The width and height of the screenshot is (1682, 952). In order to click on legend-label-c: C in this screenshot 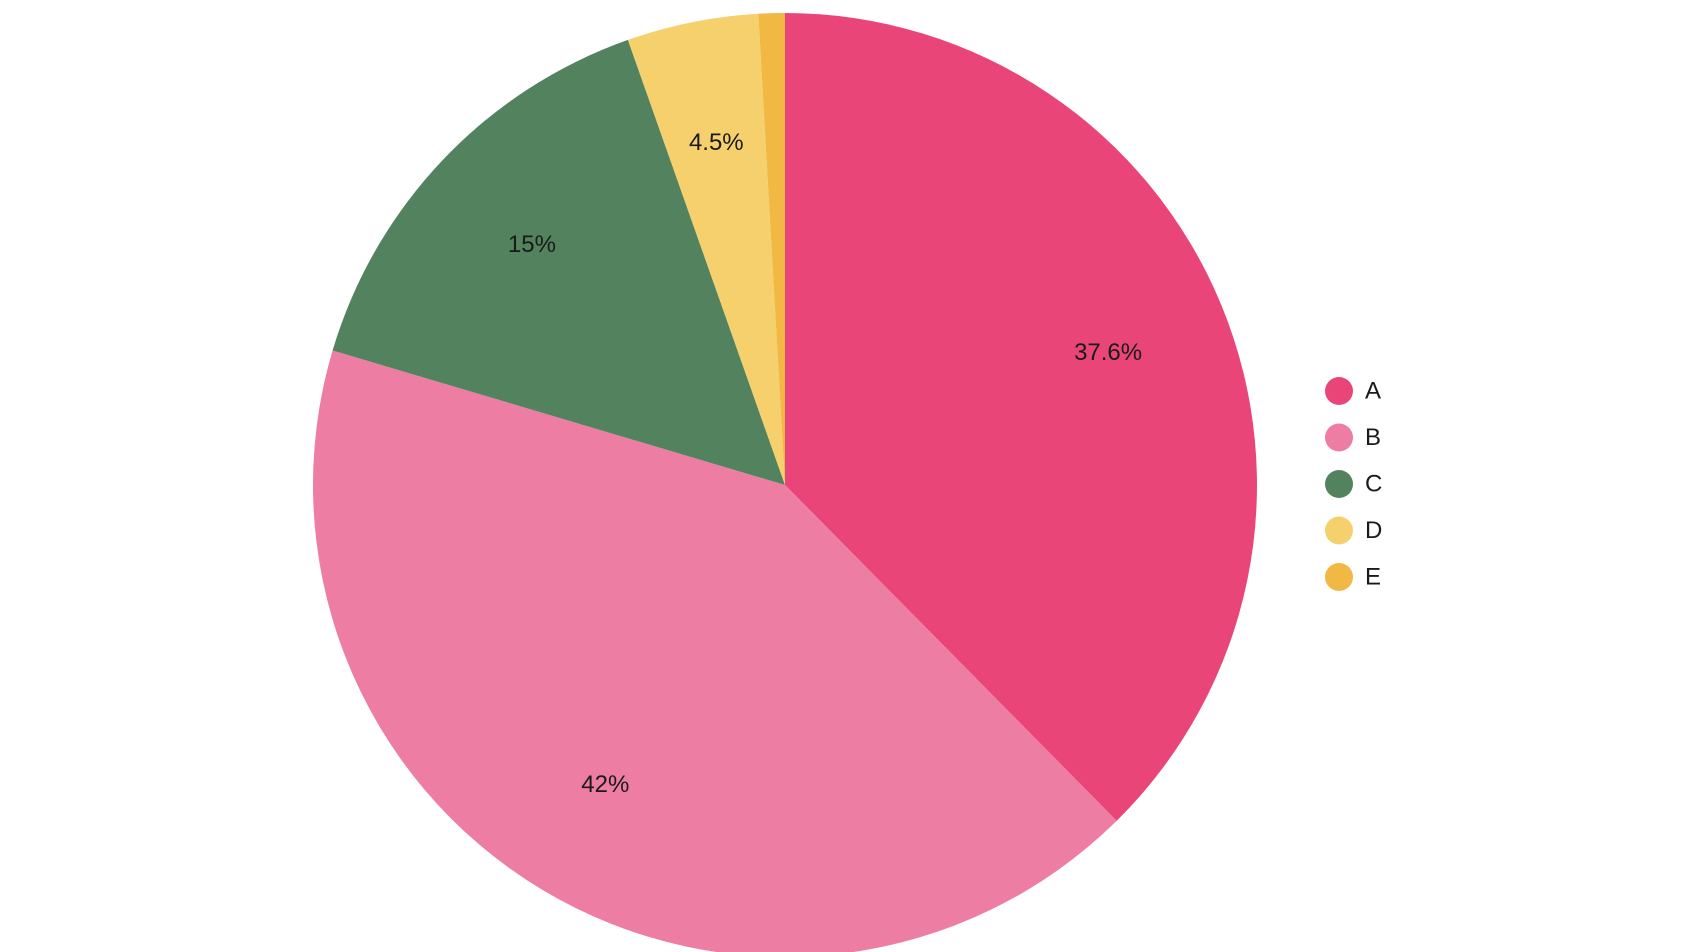, I will do `click(1373, 484)`.